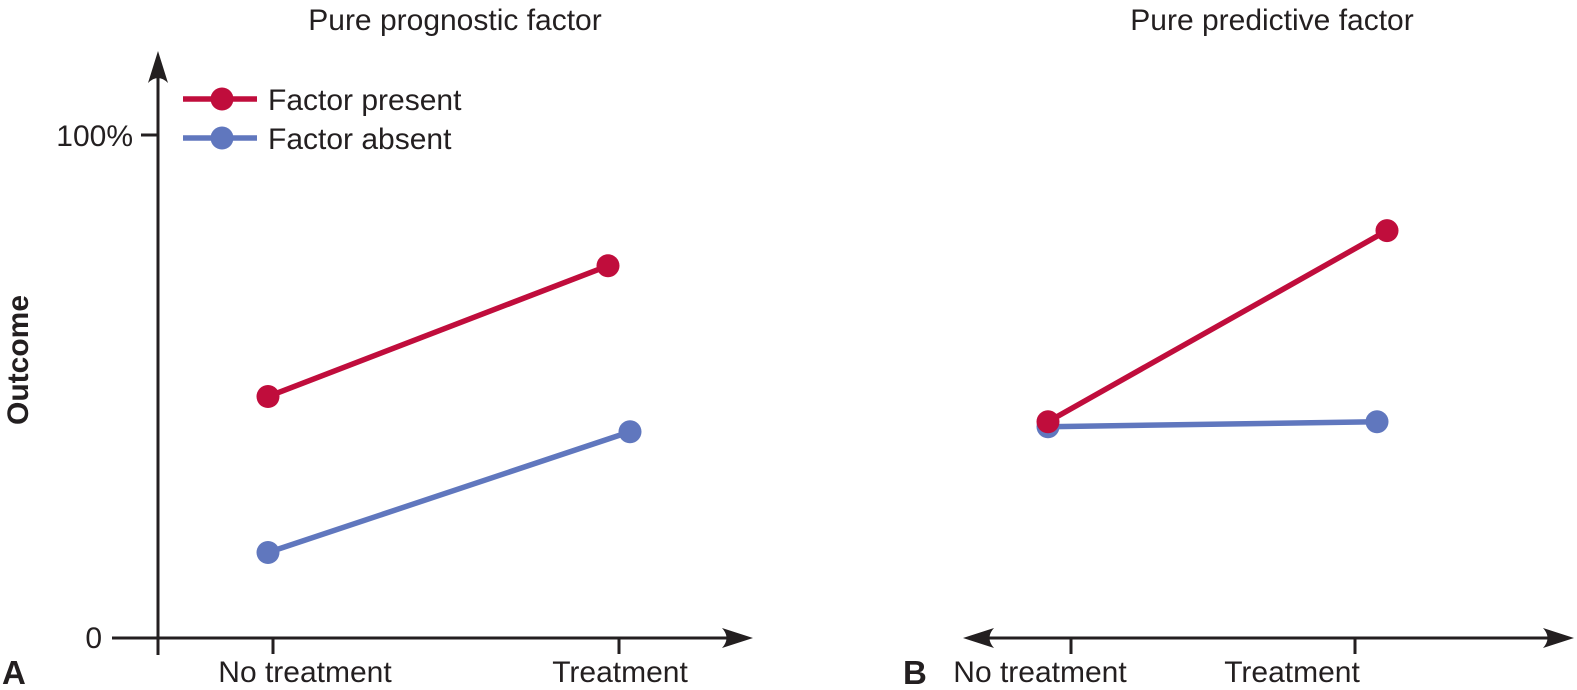 The height and width of the screenshot is (690, 1577). Describe the element at coordinates (220, 118) in the screenshot. I see `legend-swatch-group` at that location.